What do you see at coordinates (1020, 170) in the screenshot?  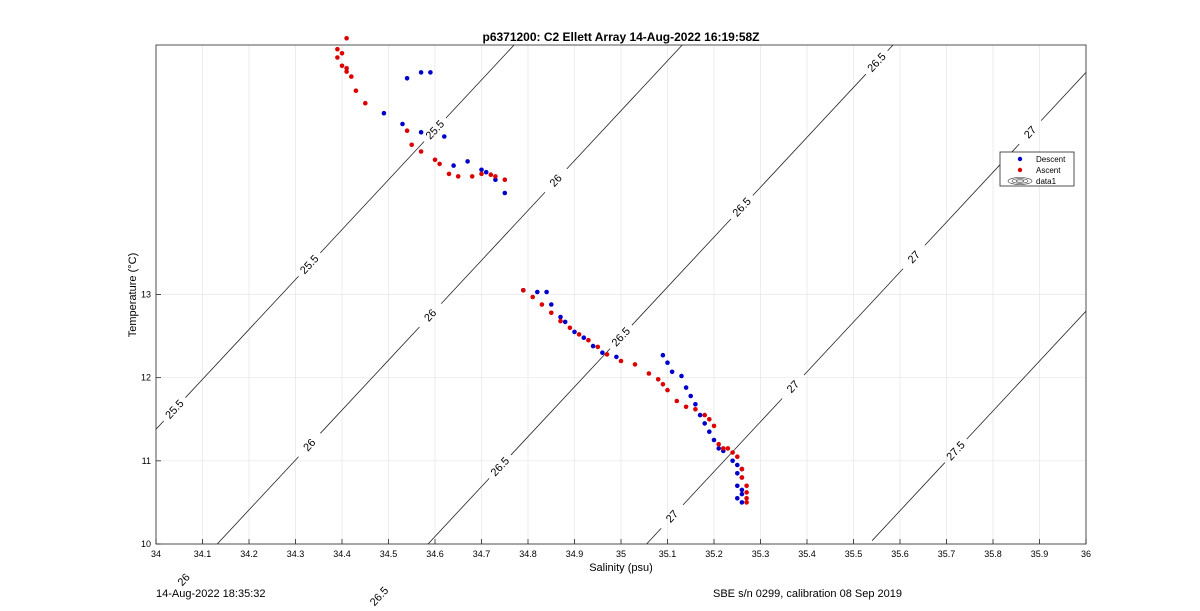 I see `legend-marker-ascent` at bounding box center [1020, 170].